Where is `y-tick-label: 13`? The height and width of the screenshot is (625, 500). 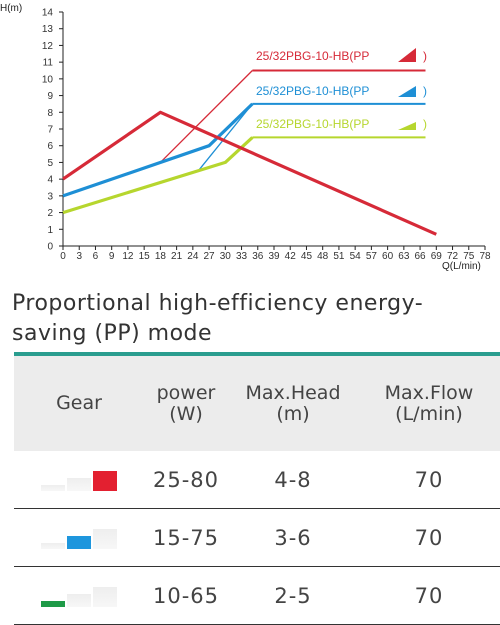
y-tick-label: 13 is located at coordinates (48, 29).